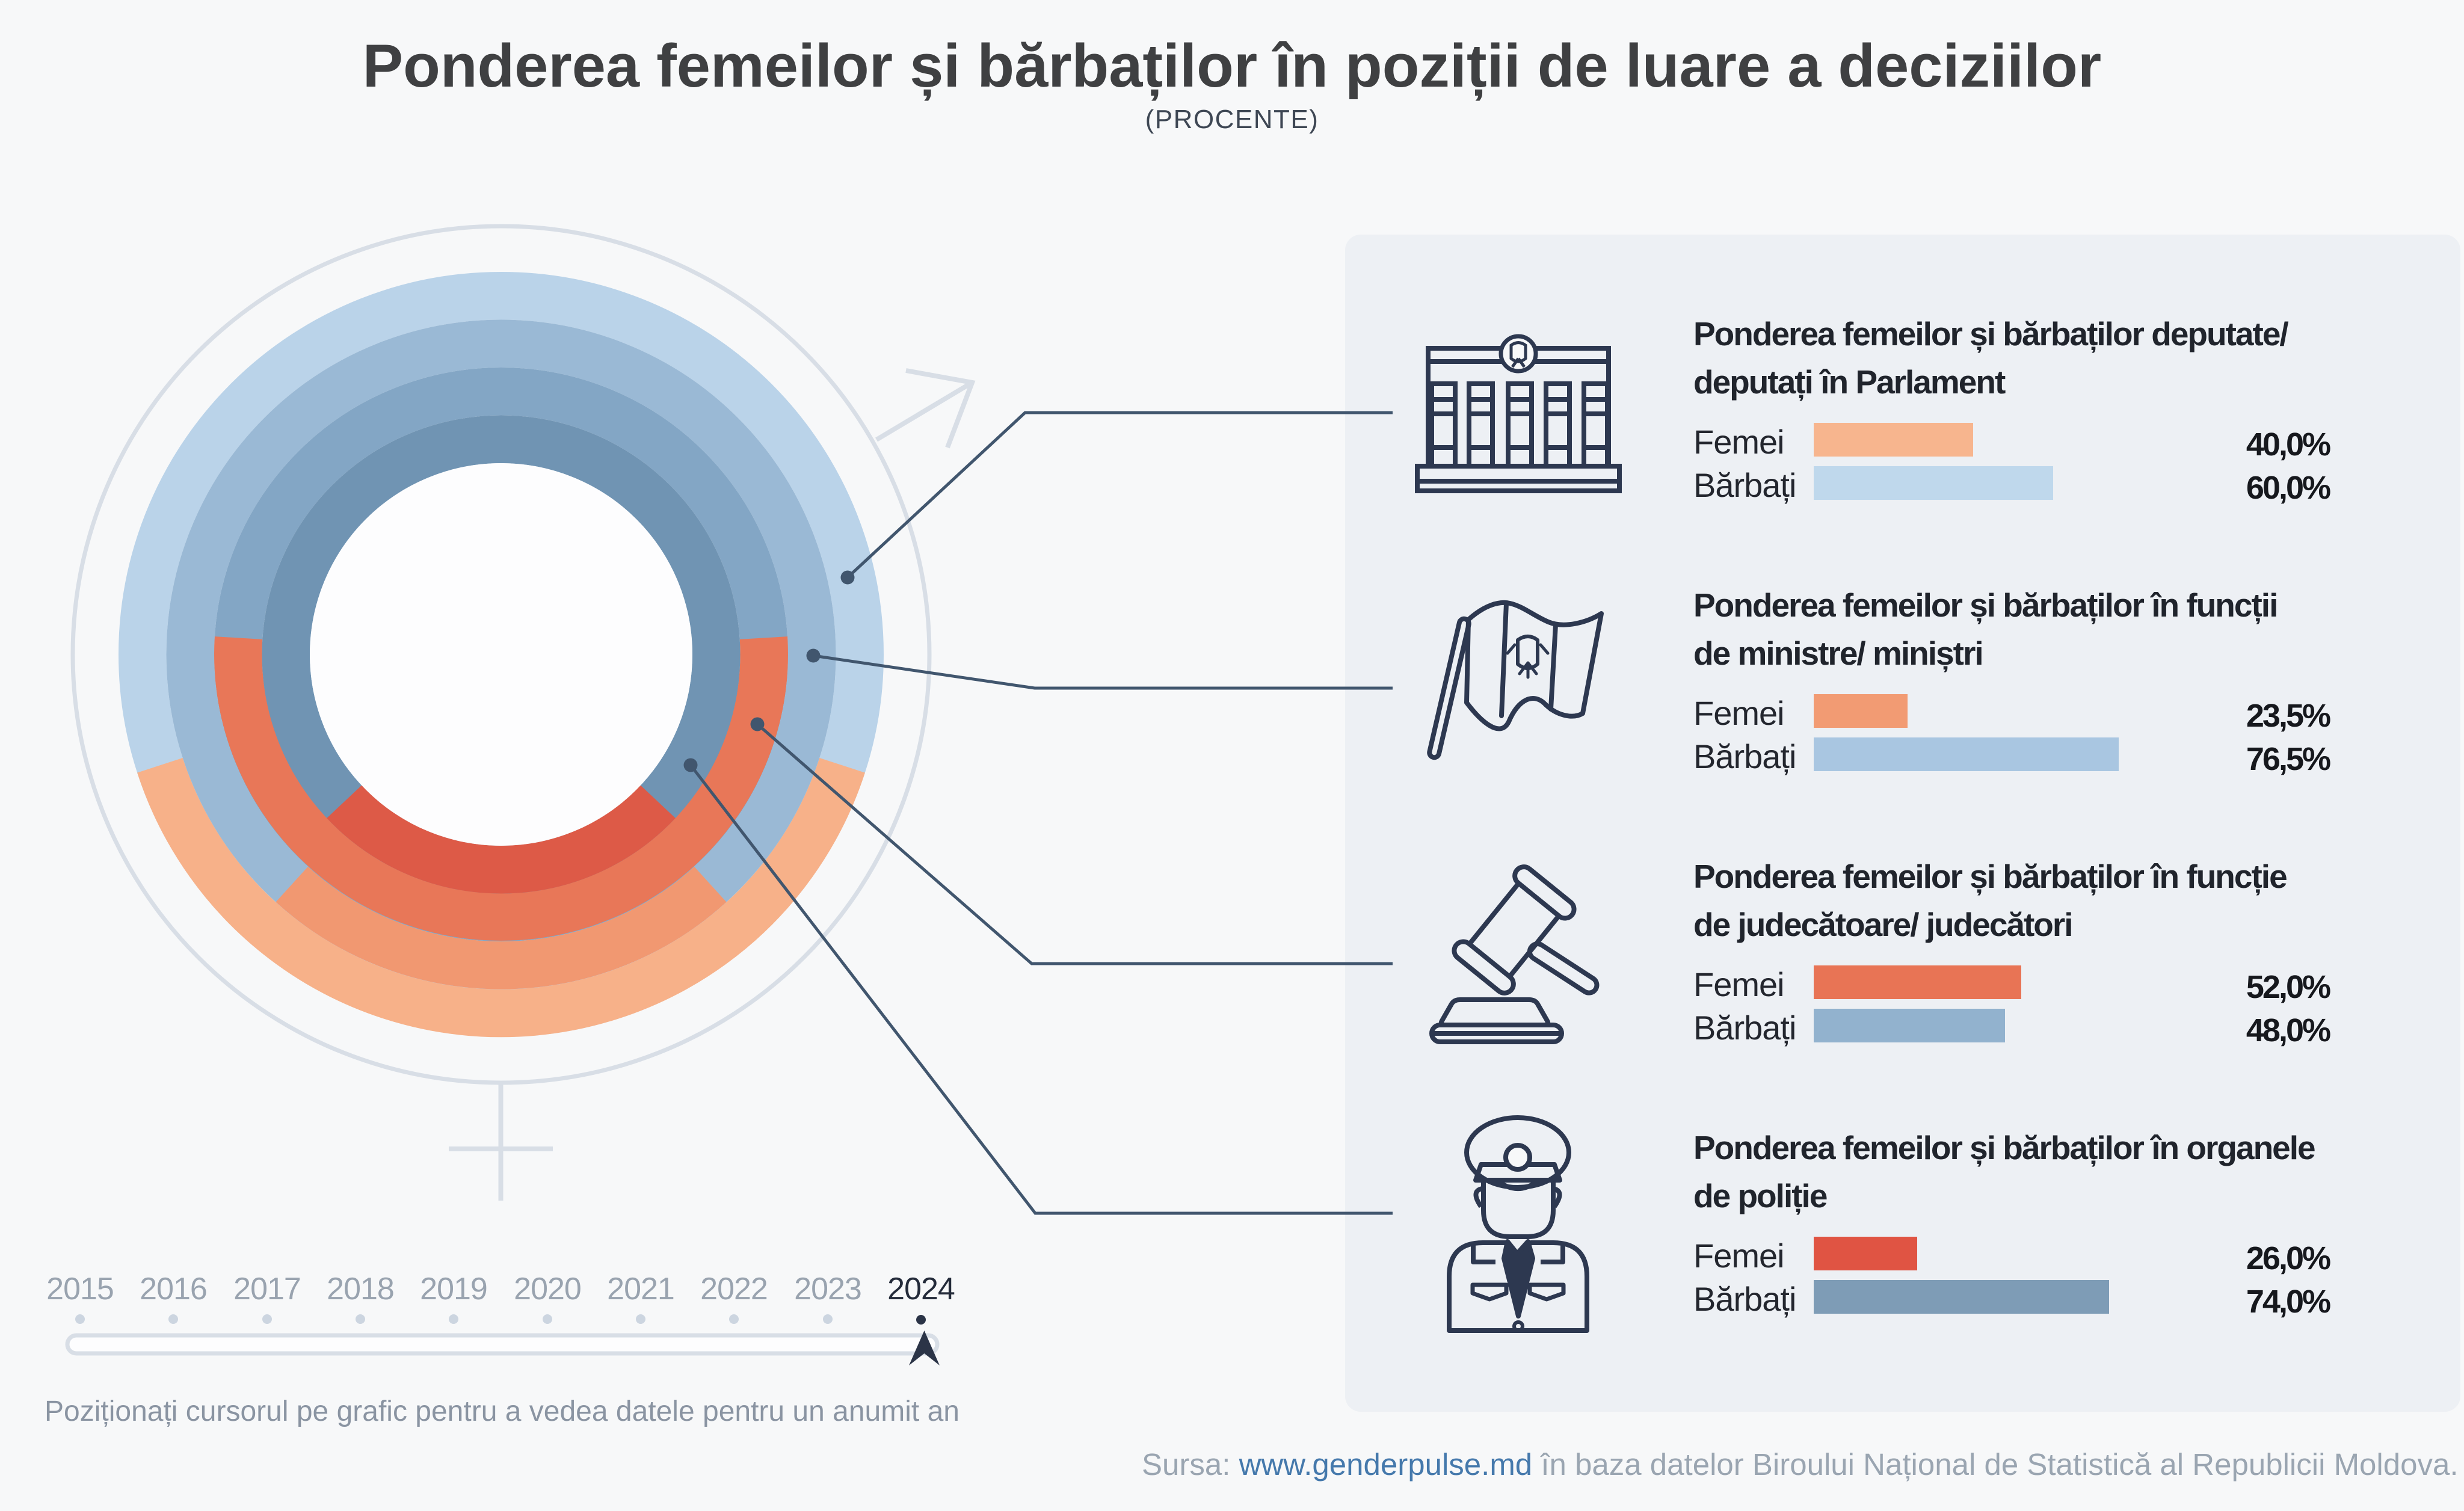 The height and width of the screenshot is (1511, 2464). What do you see at coordinates (173, 1289) in the screenshot?
I see `svg-text: 2016` at bounding box center [173, 1289].